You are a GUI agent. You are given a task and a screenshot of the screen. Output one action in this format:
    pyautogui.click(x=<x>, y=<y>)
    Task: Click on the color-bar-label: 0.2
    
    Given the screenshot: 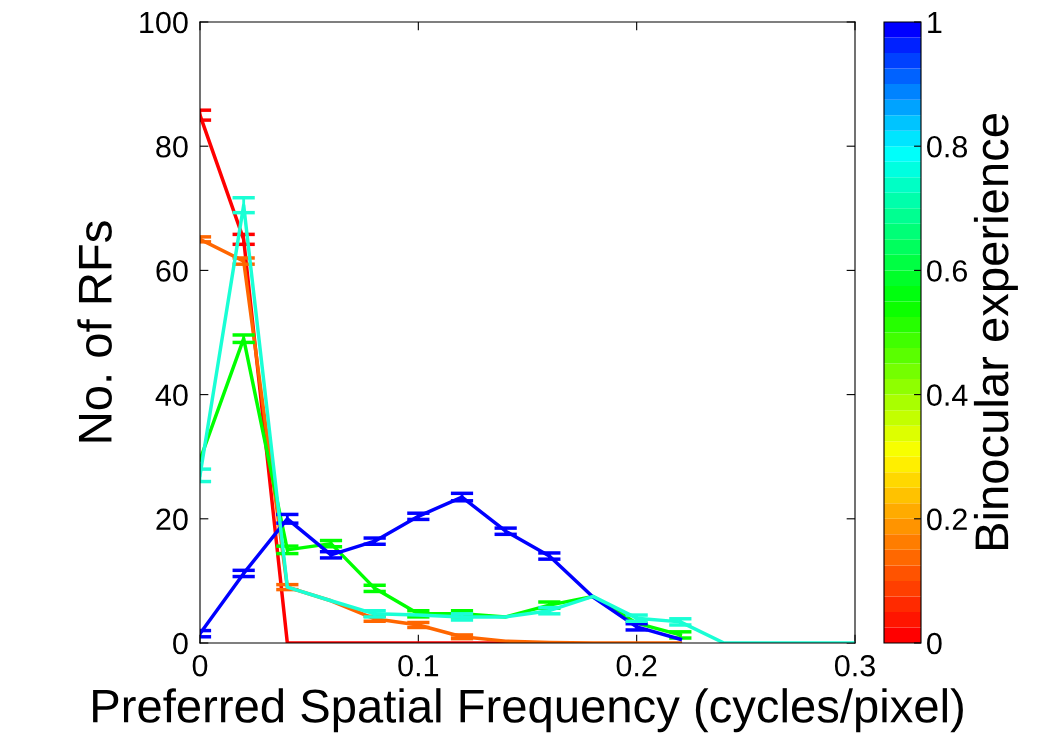 What is the action you would take?
    pyautogui.click(x=947, y=519)
    